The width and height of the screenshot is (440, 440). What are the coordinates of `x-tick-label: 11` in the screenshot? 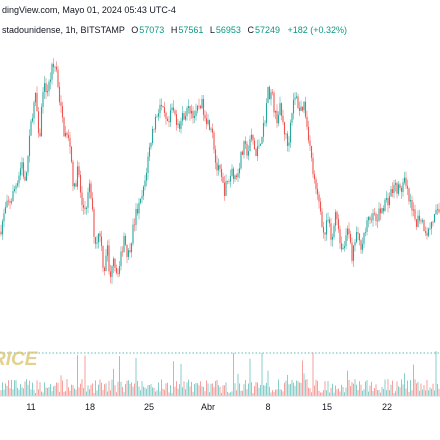 It's located at (30, 407).